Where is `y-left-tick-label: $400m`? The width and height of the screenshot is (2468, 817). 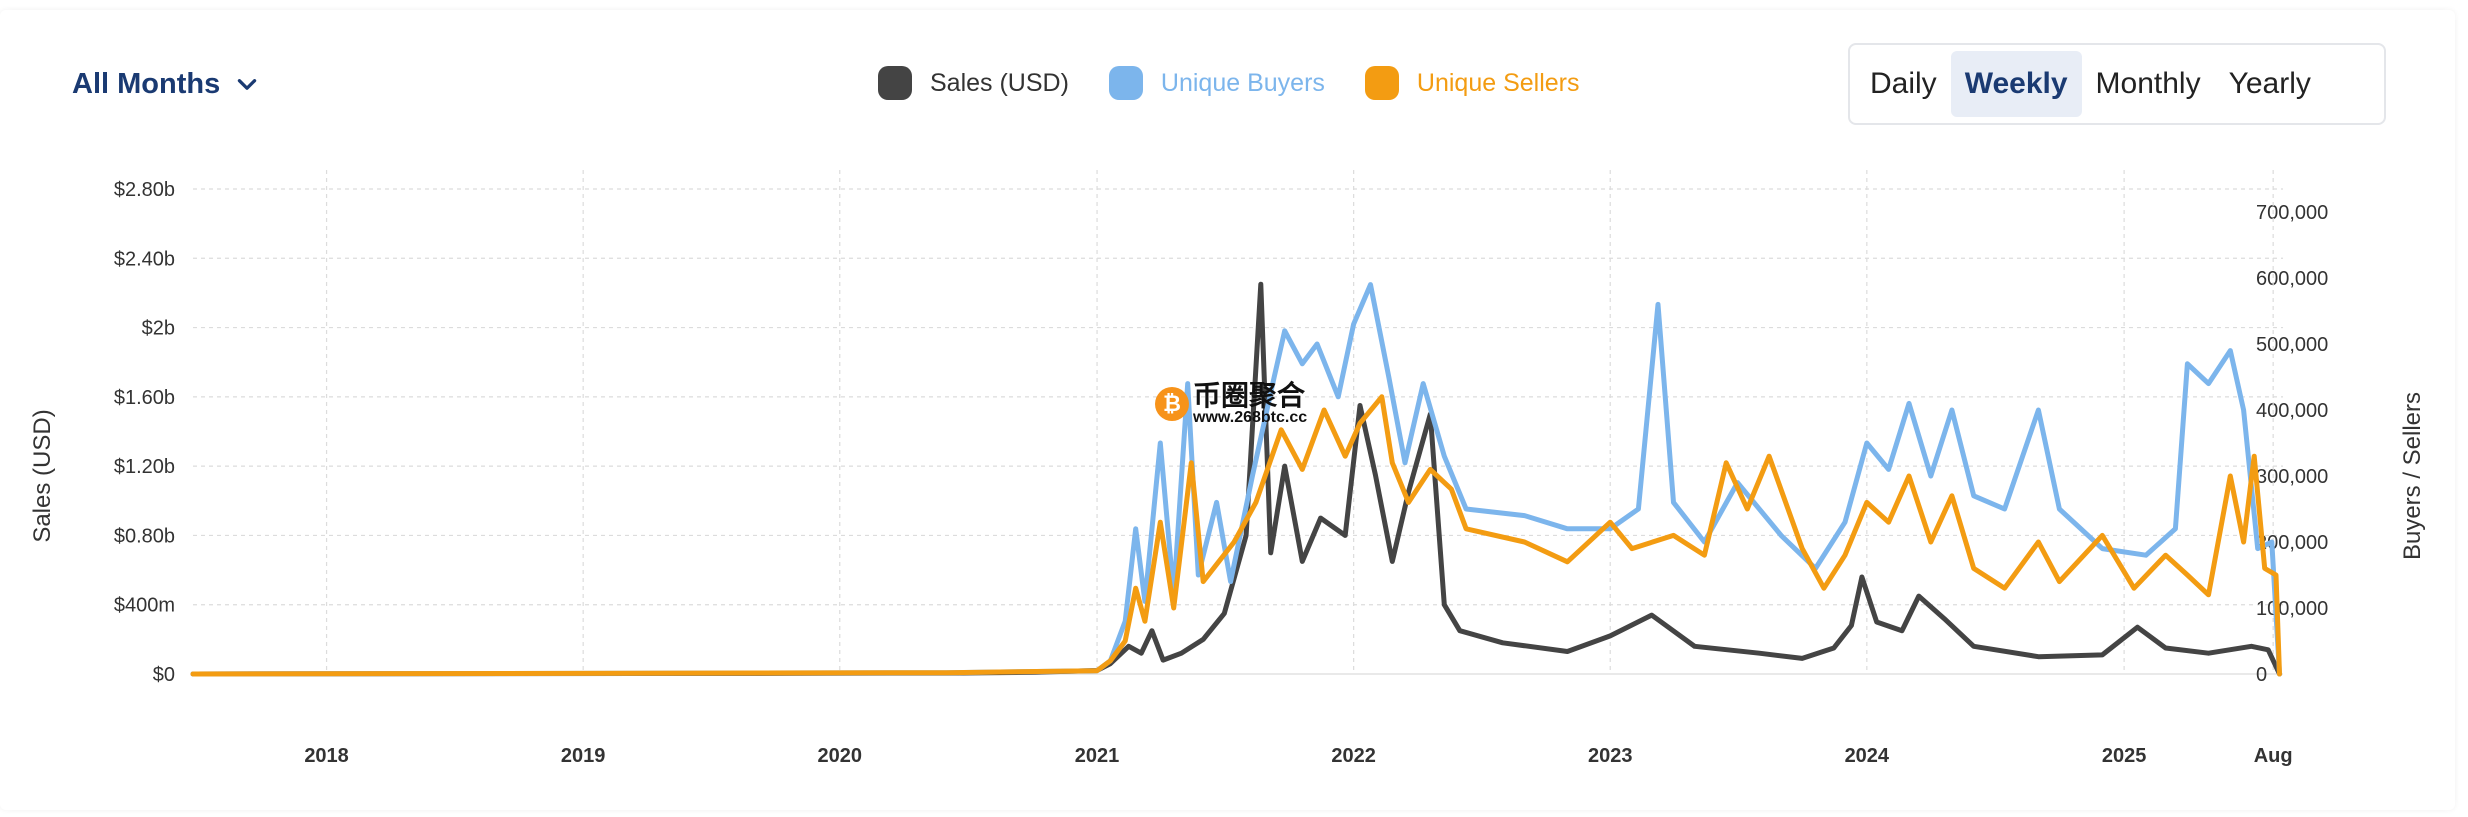
y-left-tick-label: $400m is located at coordinates (144, 606).